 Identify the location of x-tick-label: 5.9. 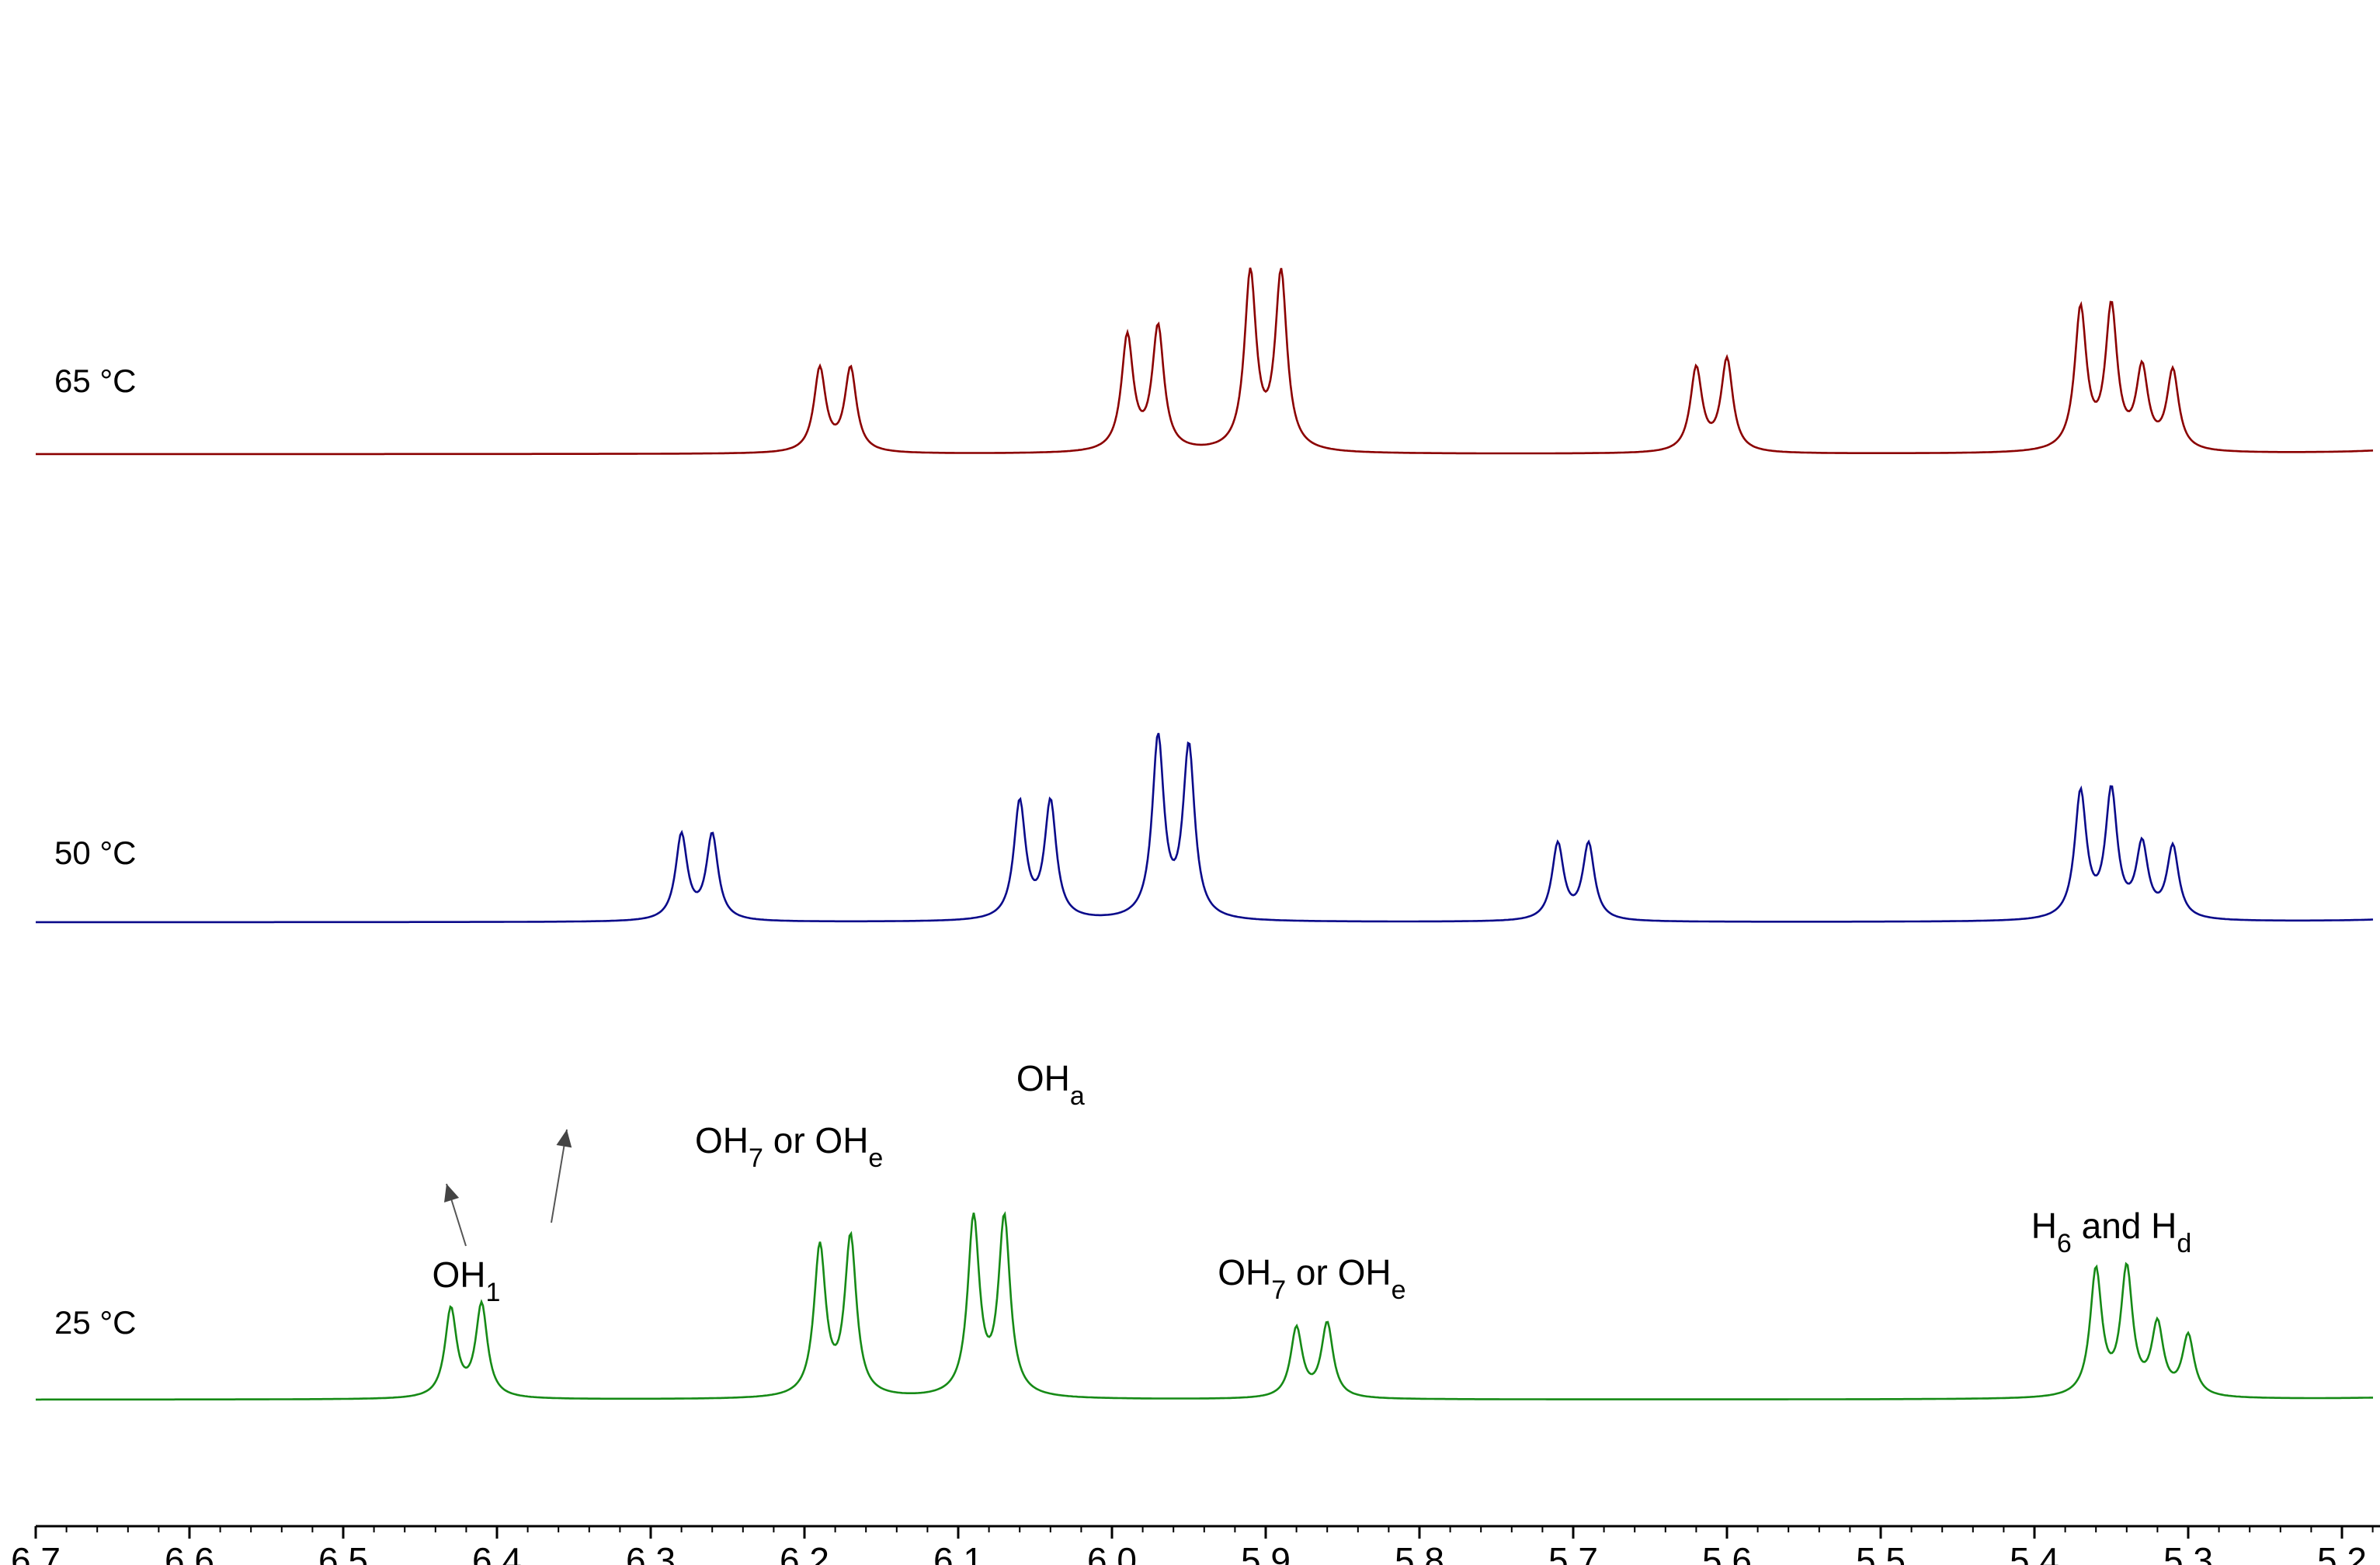
(1266, 1552).